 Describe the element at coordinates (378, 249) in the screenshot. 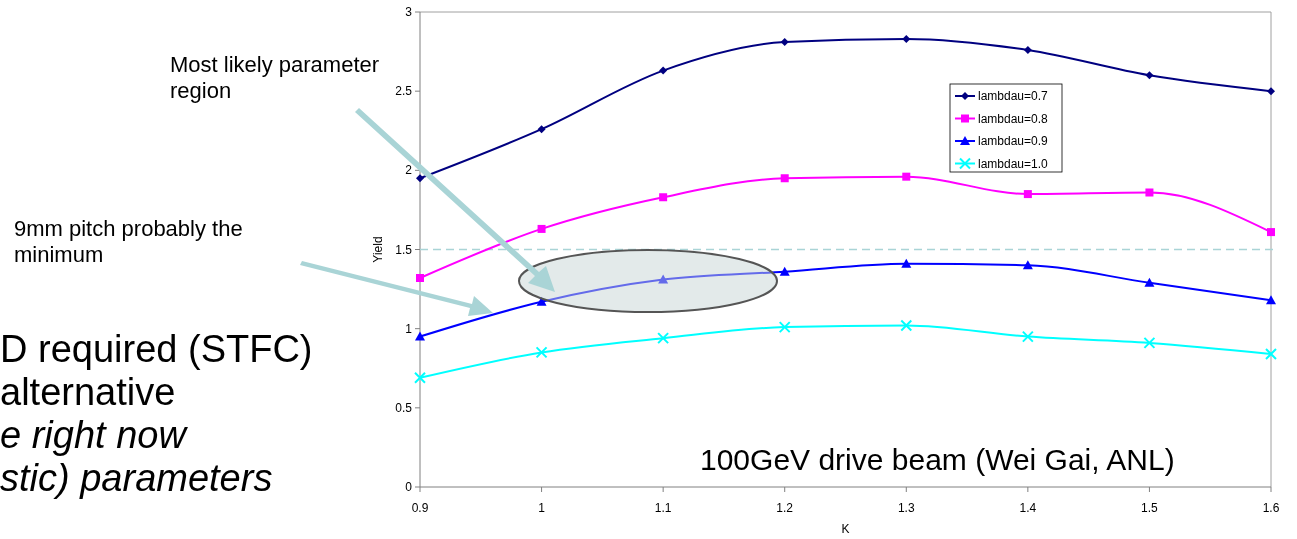

I see `y-axis-title: Yield` at that location.